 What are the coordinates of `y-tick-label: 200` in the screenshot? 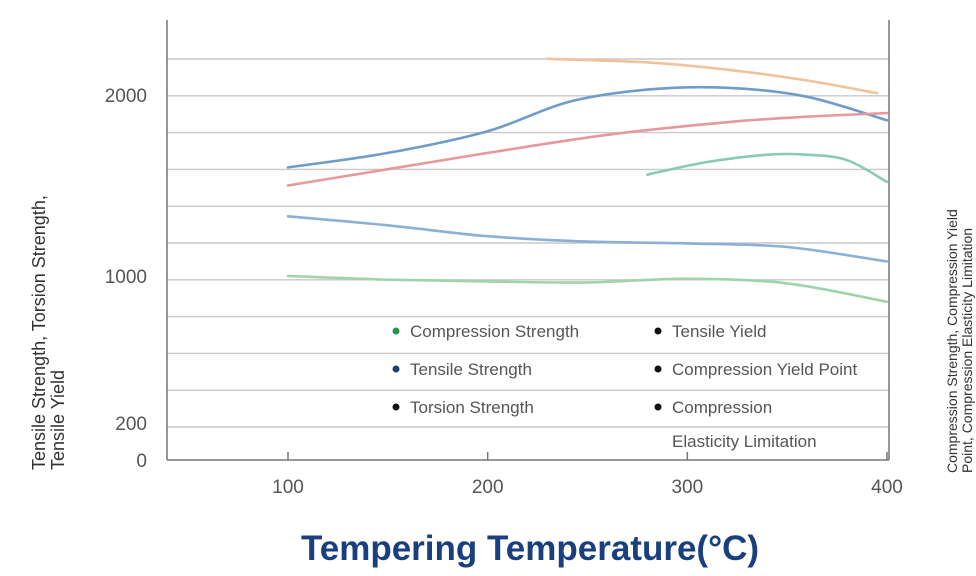 It's located at (131, 424).